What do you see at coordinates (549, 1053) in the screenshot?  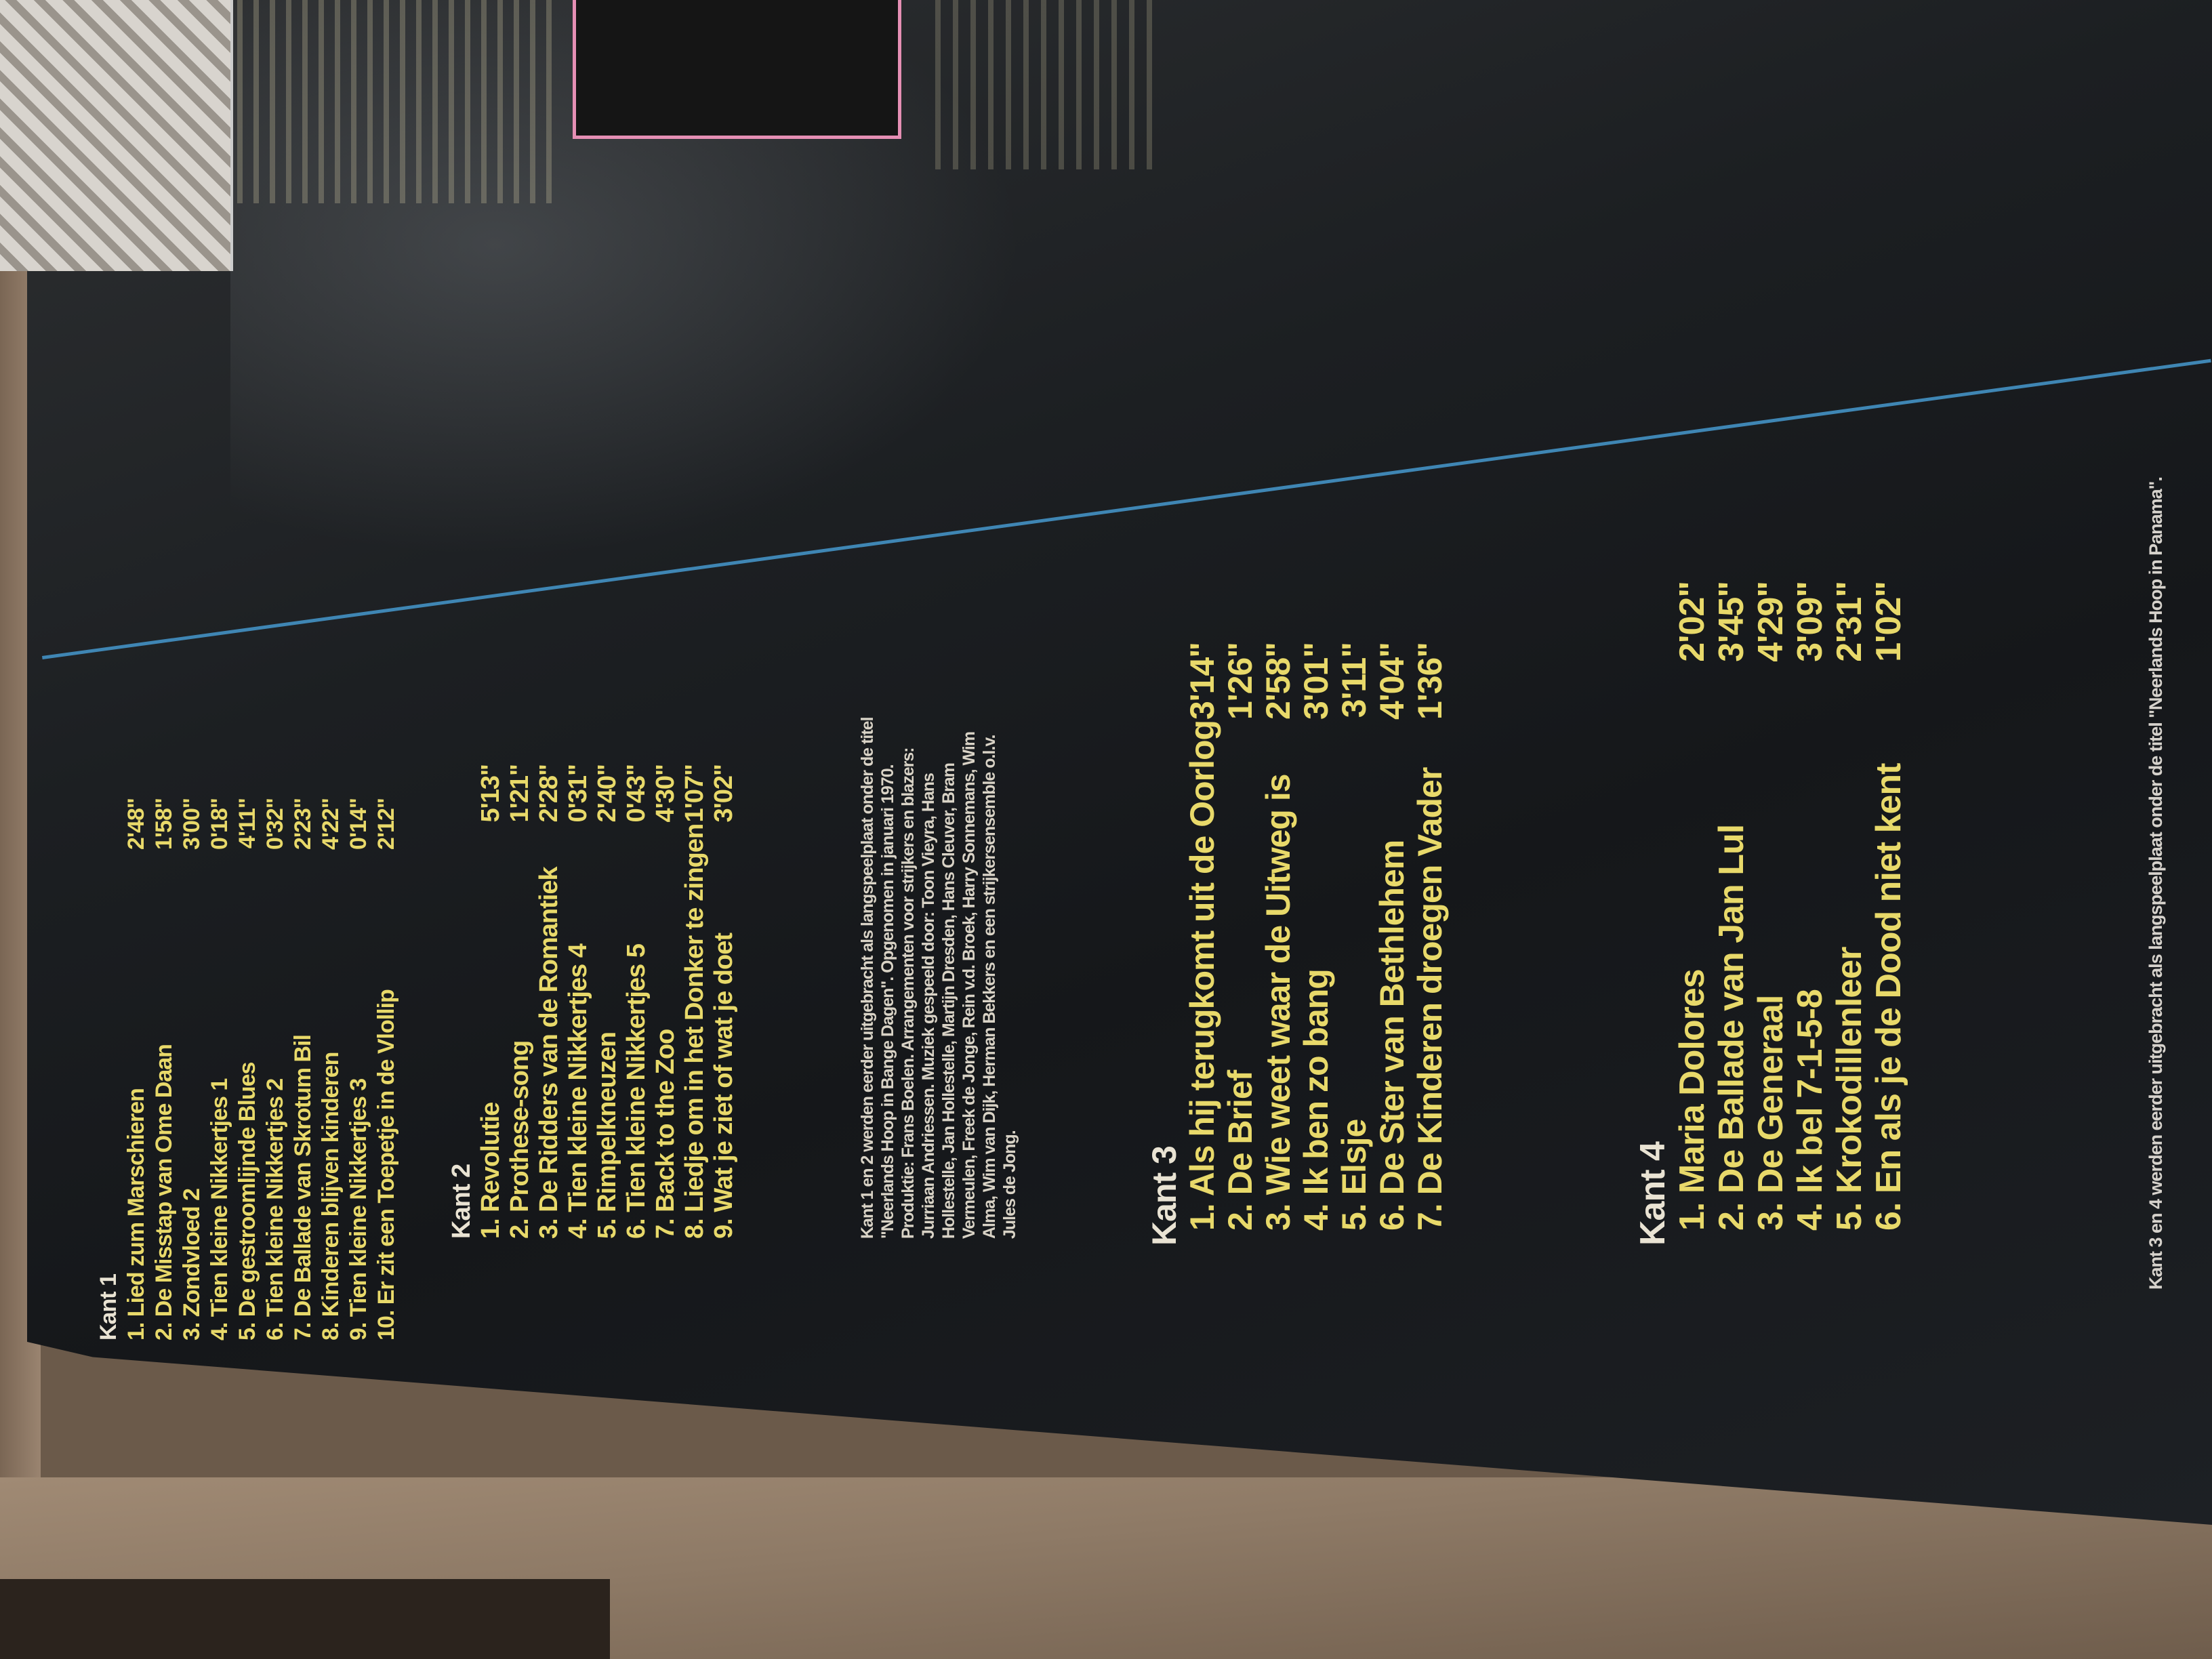 I see `track-title: 3. De Ridders van de Romantiek` at bounding box center [549, 1053].